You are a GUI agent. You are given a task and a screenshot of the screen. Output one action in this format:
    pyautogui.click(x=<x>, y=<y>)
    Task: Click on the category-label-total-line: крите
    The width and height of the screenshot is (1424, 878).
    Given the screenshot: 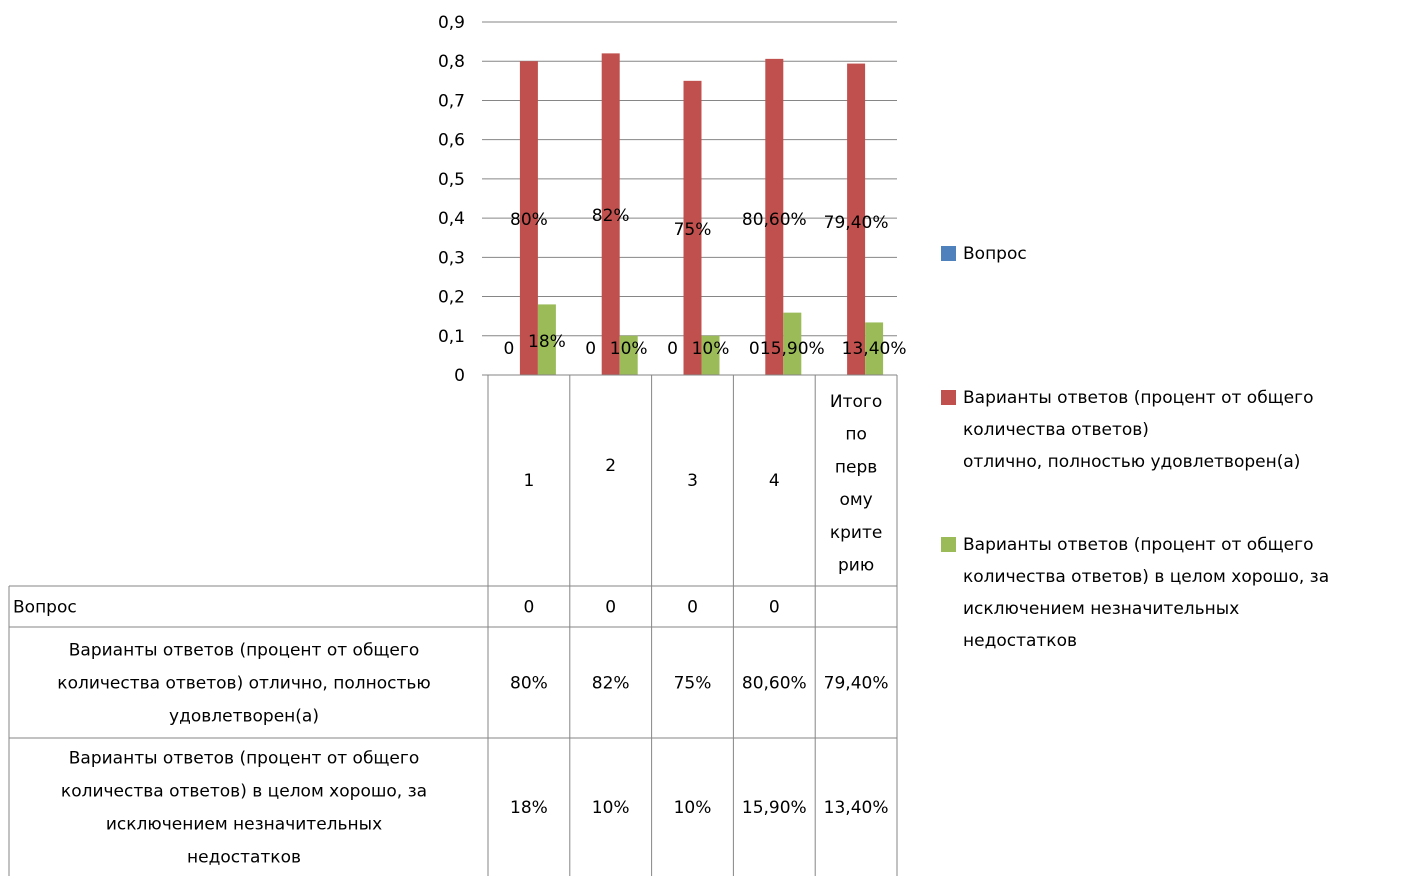 What is the action you would take?
    pyautogui.click(x=856, y=533)
    